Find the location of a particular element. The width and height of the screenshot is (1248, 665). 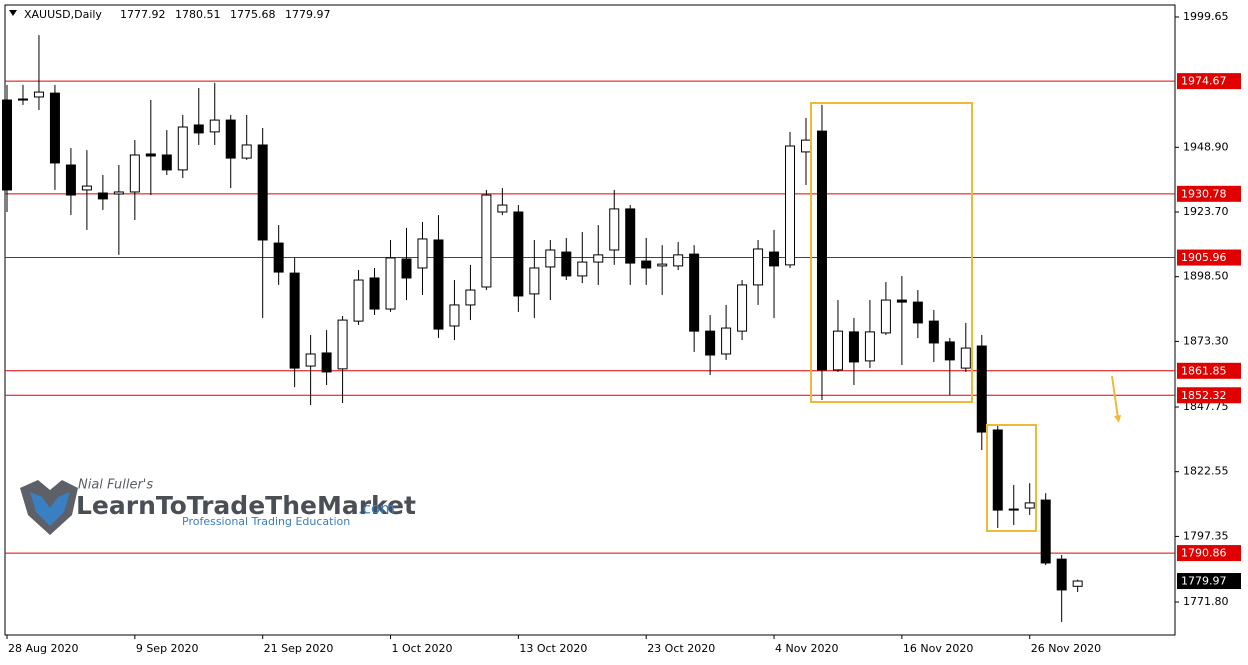

level-label: 1861.85 is located at coordinates (1204, 370).